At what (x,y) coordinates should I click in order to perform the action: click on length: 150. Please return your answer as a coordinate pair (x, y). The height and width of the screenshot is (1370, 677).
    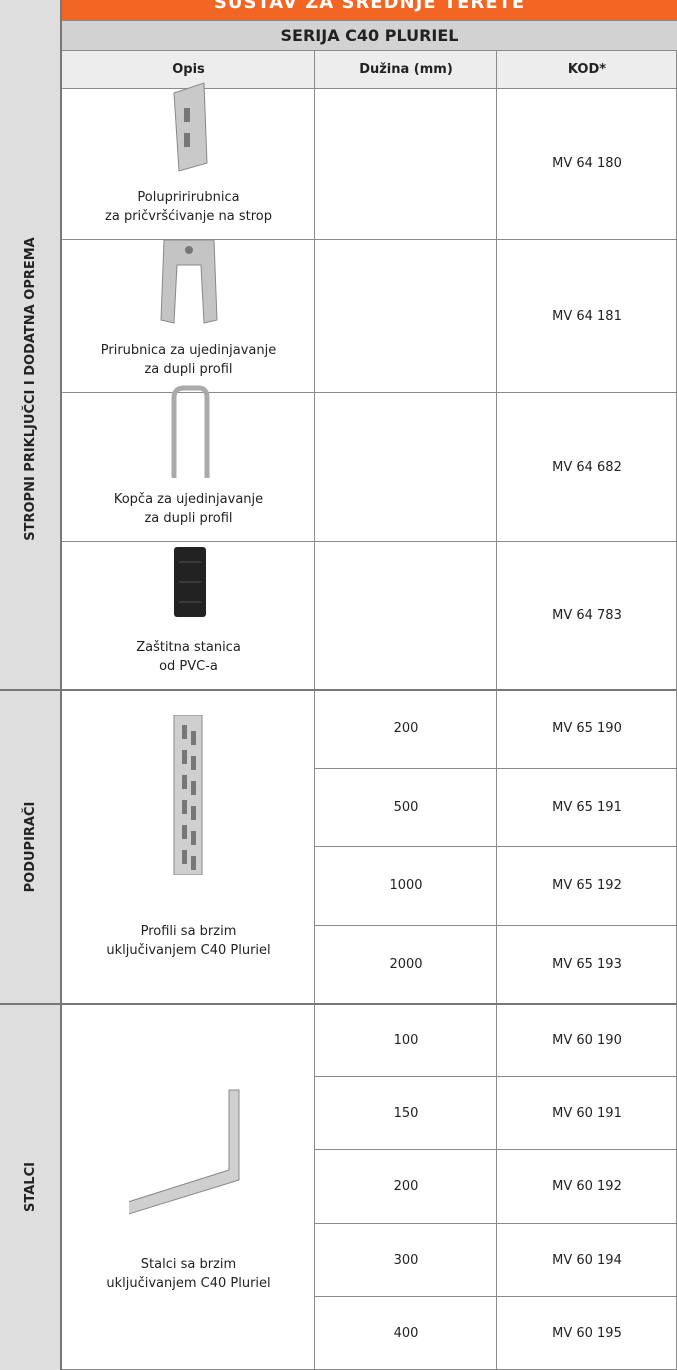
    Looking at the image, I should click on (406, 1114).